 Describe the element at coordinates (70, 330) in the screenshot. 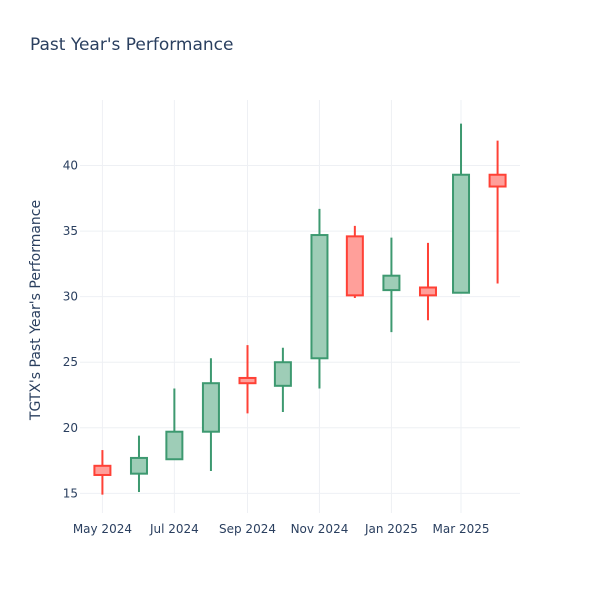

I see `y-axis-ticks: 15 20 25 30 35 40` at that location.